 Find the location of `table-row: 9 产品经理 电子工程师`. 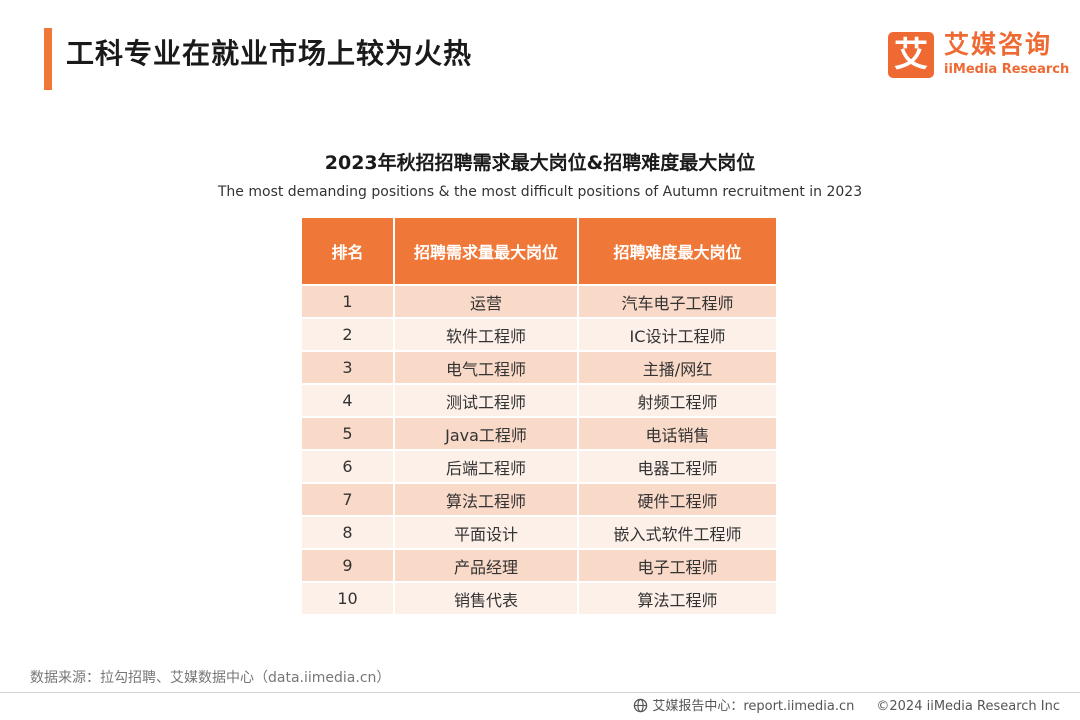

table-row: 9 产品经理 电子工程师 is located at coordinates (539, 565).